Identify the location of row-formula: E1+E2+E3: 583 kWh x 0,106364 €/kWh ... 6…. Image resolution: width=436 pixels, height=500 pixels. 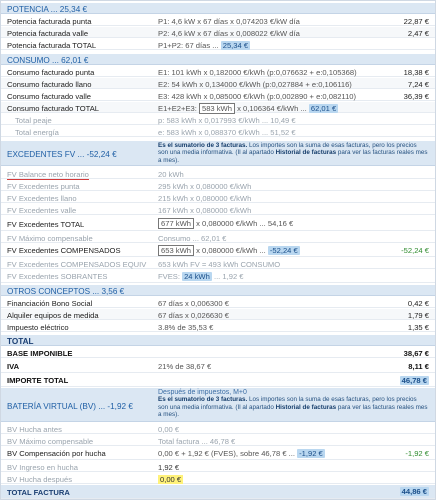
(248, 108).